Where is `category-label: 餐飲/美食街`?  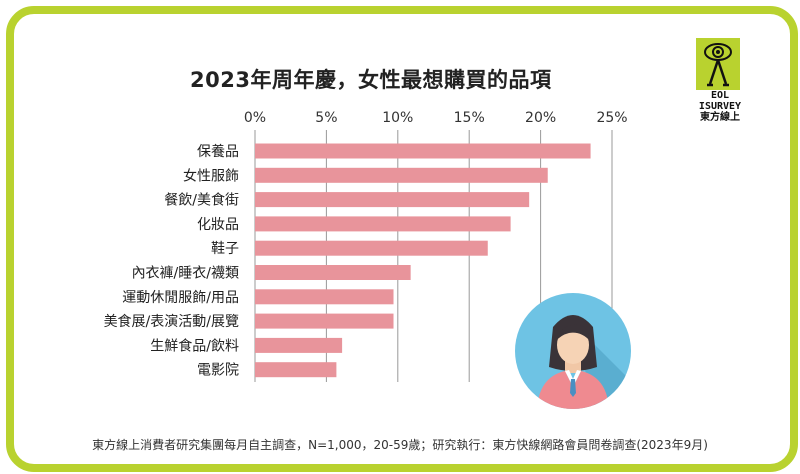
category-label: 餐飲/美食街 is located at coordinates (201, 200).